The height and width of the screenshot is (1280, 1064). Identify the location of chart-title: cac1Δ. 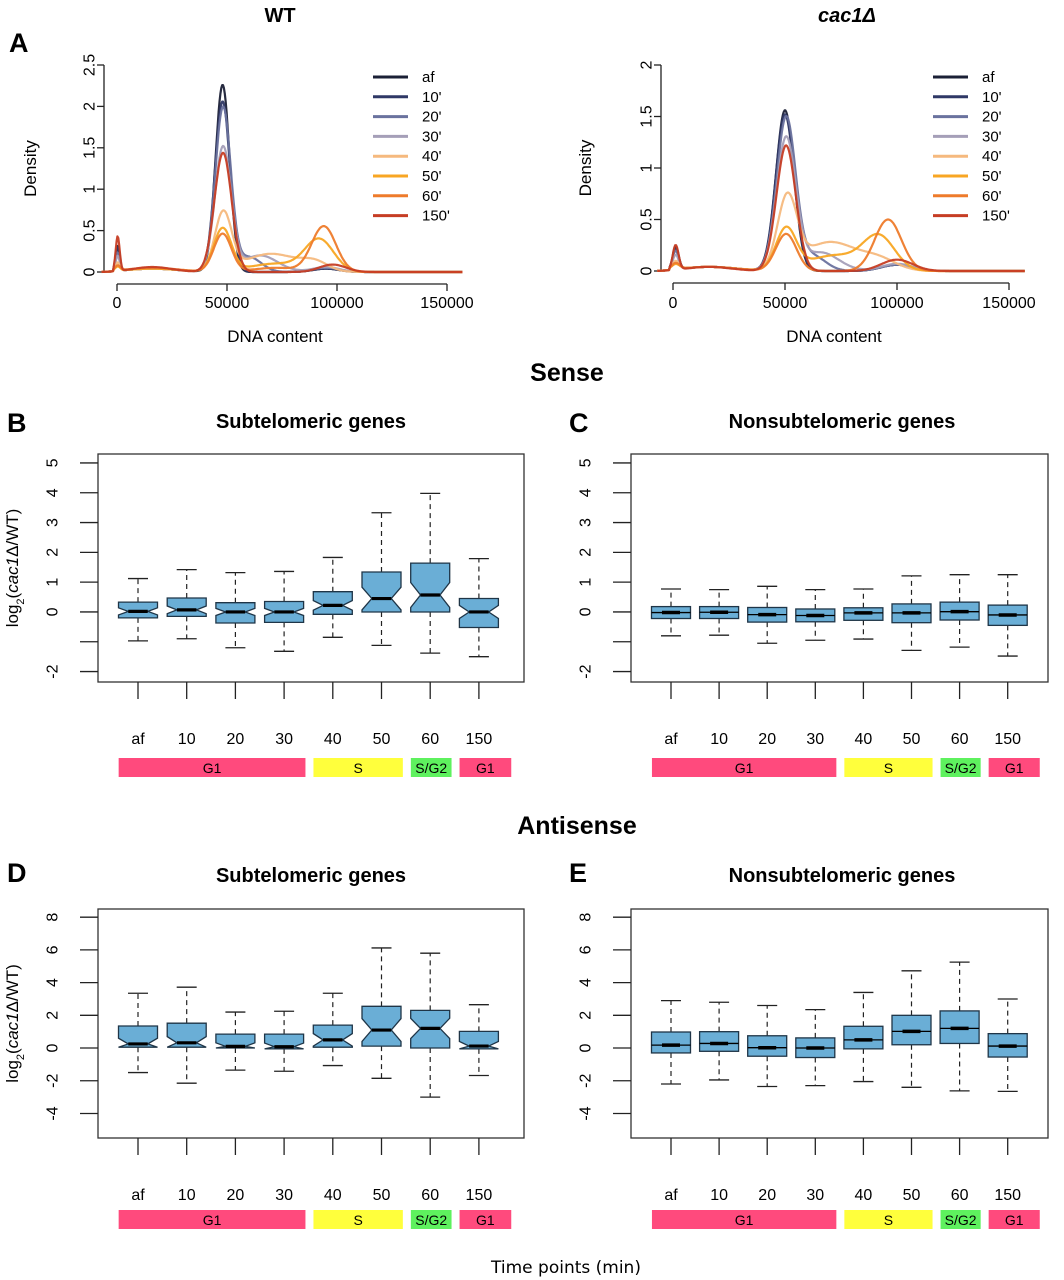
(847, 16).